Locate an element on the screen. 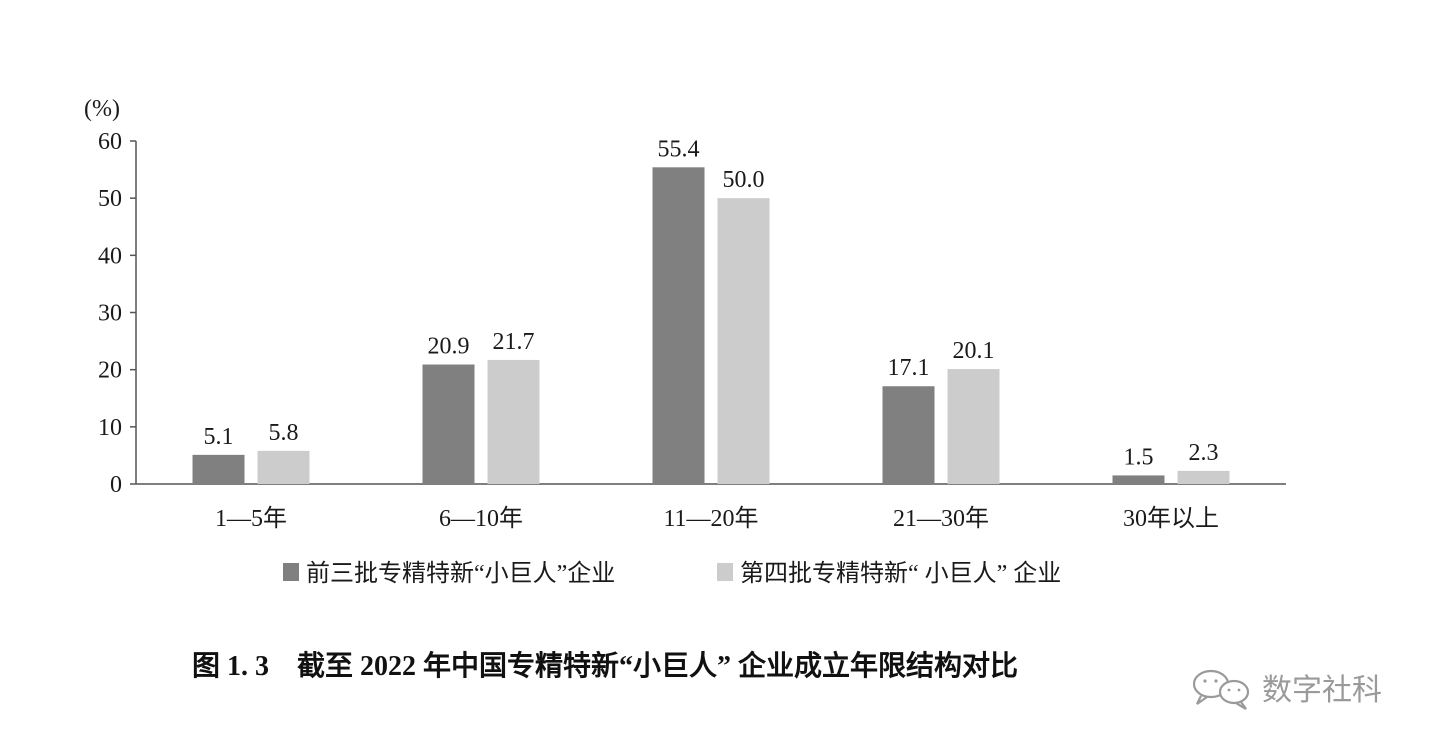 This screenshot has height=754, width=1452. watermark: 数字社科 is located at coordinates (1287, 689).